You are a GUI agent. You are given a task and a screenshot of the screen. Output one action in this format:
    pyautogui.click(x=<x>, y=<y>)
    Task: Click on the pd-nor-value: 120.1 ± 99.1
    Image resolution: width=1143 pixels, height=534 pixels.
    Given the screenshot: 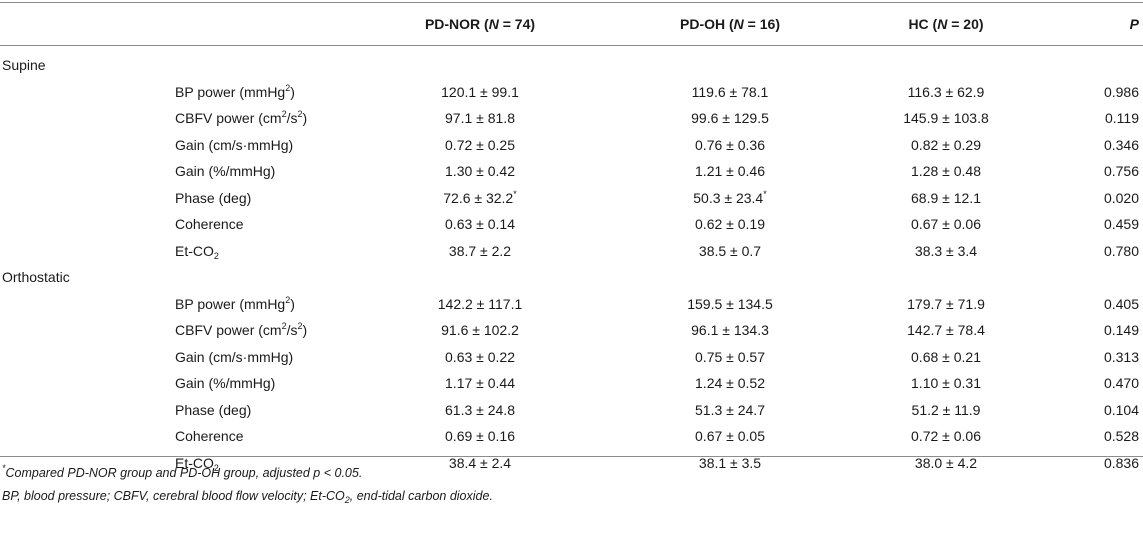 What is the action you would take?
    pyautogui.click(x=480, y=91)
    